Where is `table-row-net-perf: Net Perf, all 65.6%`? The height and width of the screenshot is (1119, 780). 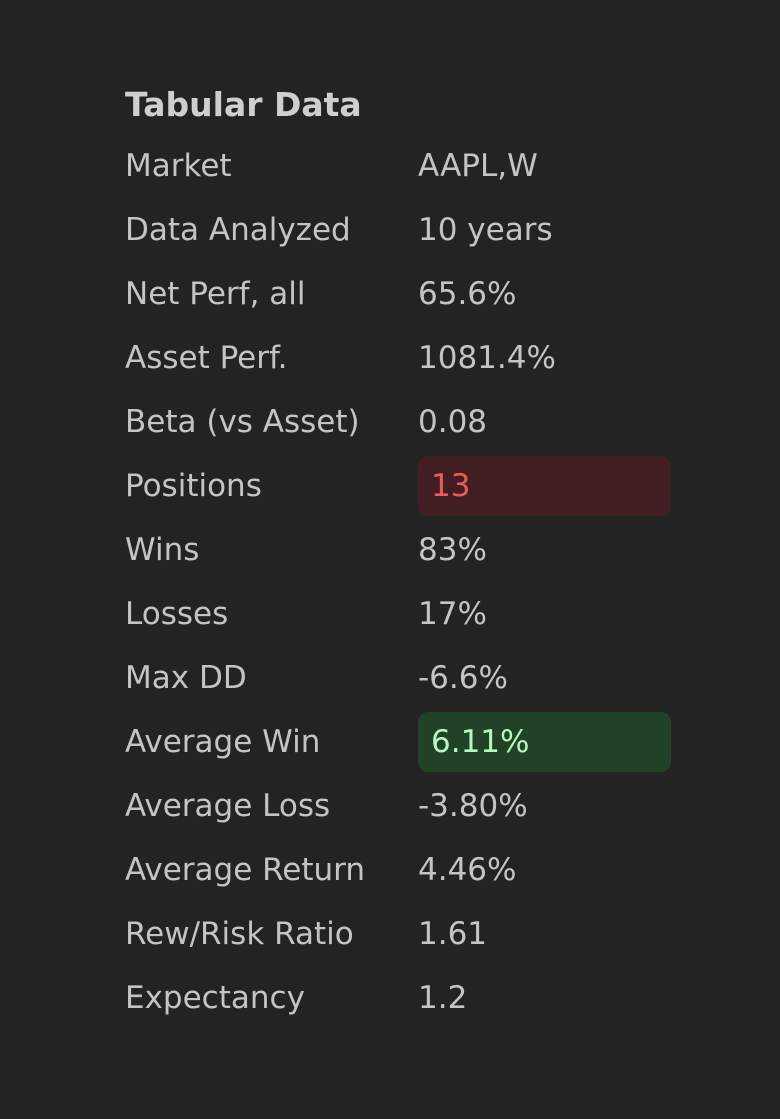
table-row-net-perf: Net Perf, all 65.6% is located at coordinates (405, 294).